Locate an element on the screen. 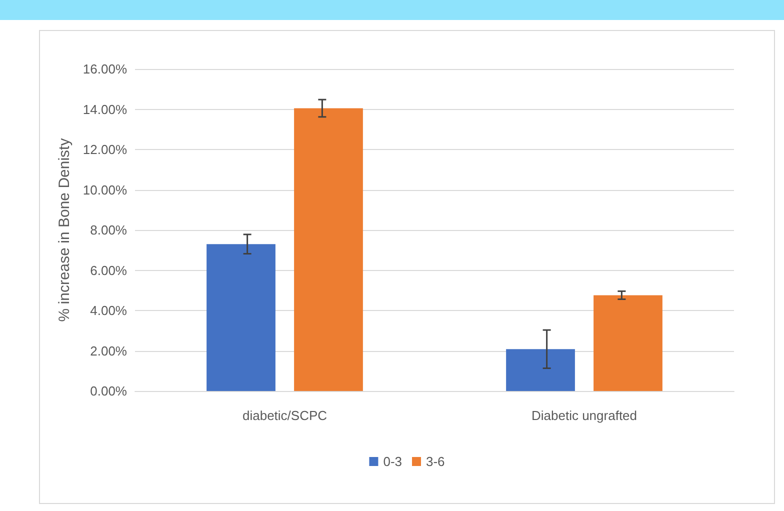 The width and height of the screenshot is (784, 511). y-tick-label: 6.00% is located at coordinates (109, 270).